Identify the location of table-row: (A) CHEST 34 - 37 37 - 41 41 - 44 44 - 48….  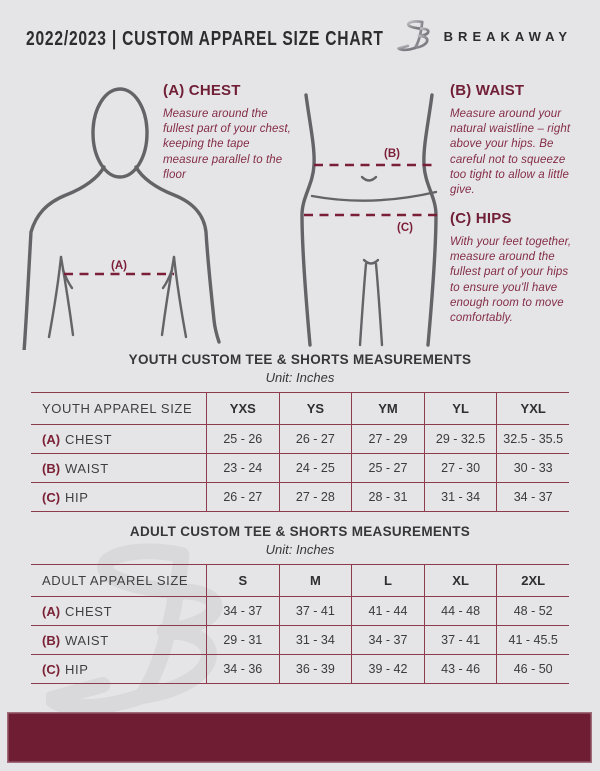
(300, 611).